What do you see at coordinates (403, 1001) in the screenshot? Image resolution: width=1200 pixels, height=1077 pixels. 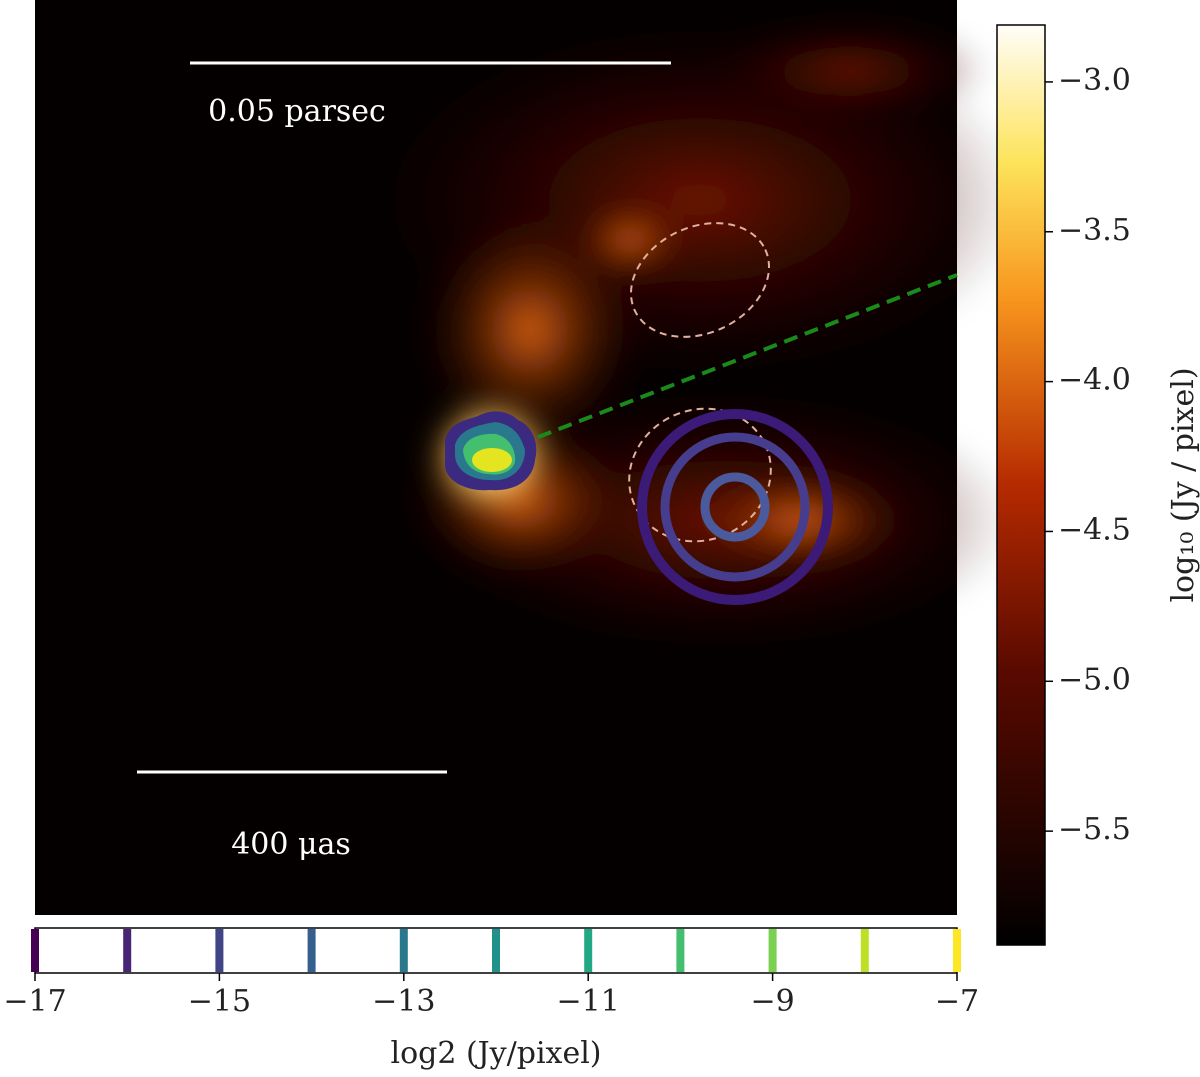 I see `x-tick-label: −13` at bounding box center [403, 1001].